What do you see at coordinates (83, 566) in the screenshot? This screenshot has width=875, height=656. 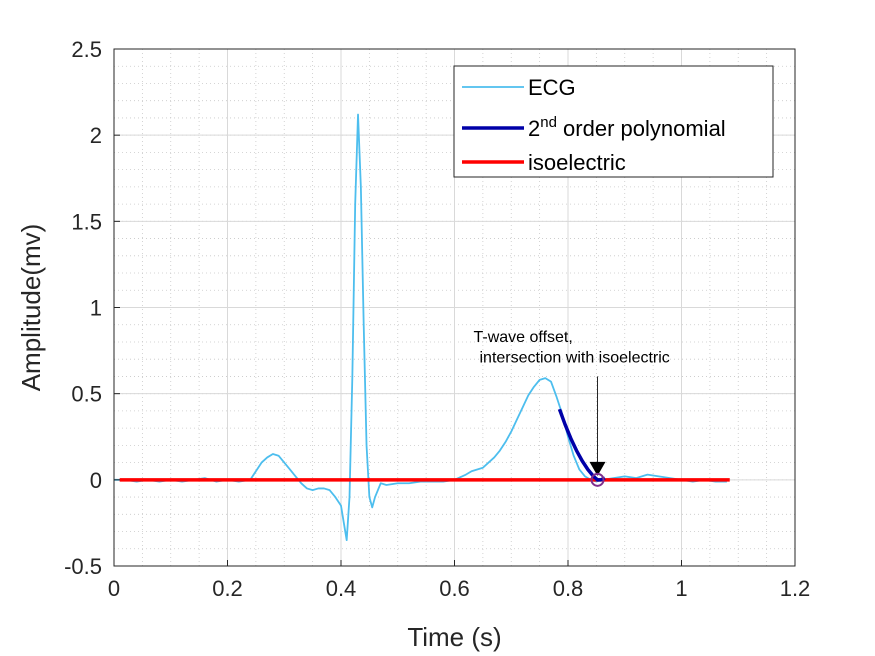 I see `y-tick-label: -0.5` at bounding box center [83, 566].